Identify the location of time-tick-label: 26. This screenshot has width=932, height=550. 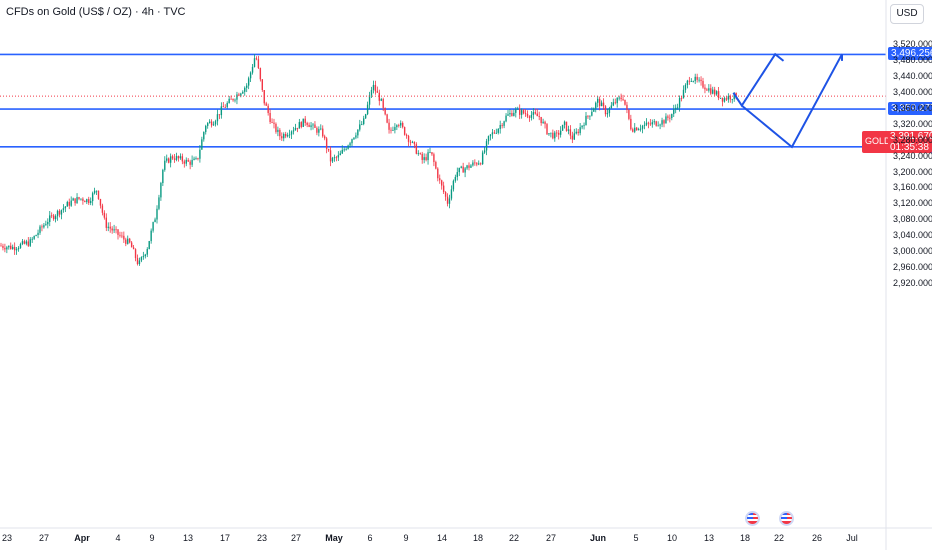
(817, 538).